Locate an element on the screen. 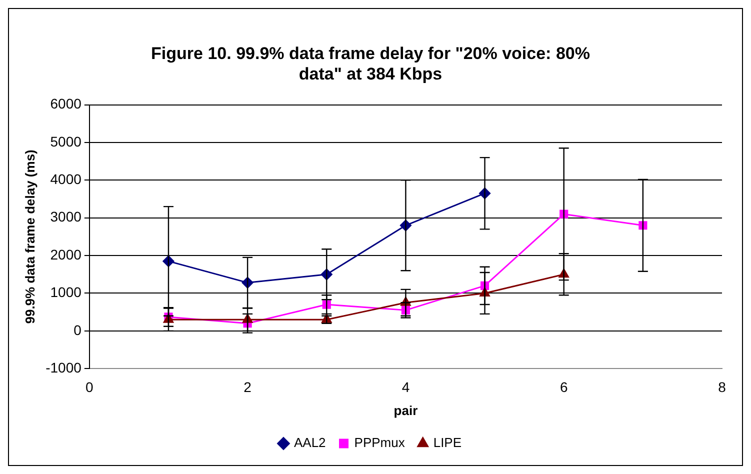 The width and height of the screenshot is (751, 474). y-tick-label: 5000 is located at coordinates (66, 141).